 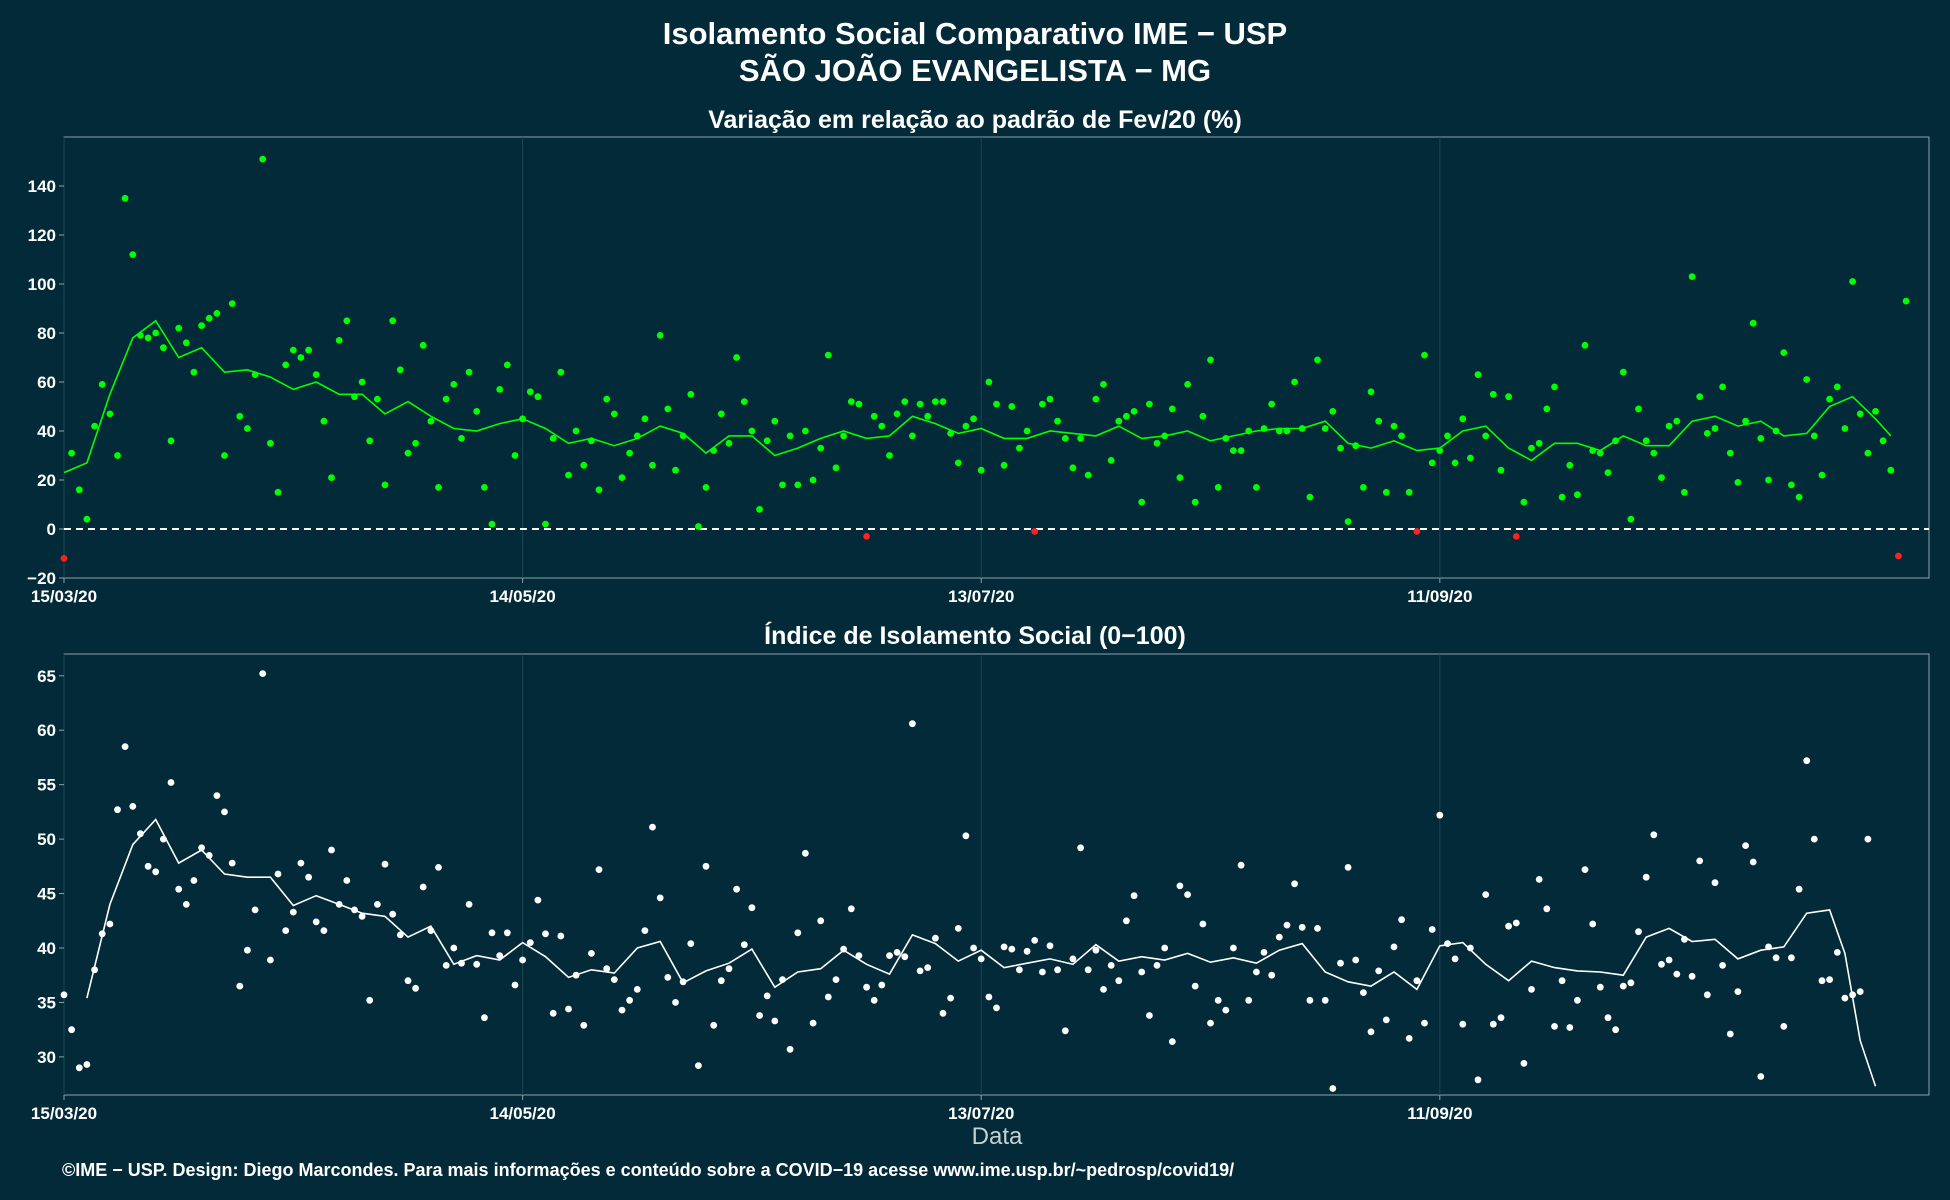 I want to click on y-tick-label: 40, so click(x=46, y=948).